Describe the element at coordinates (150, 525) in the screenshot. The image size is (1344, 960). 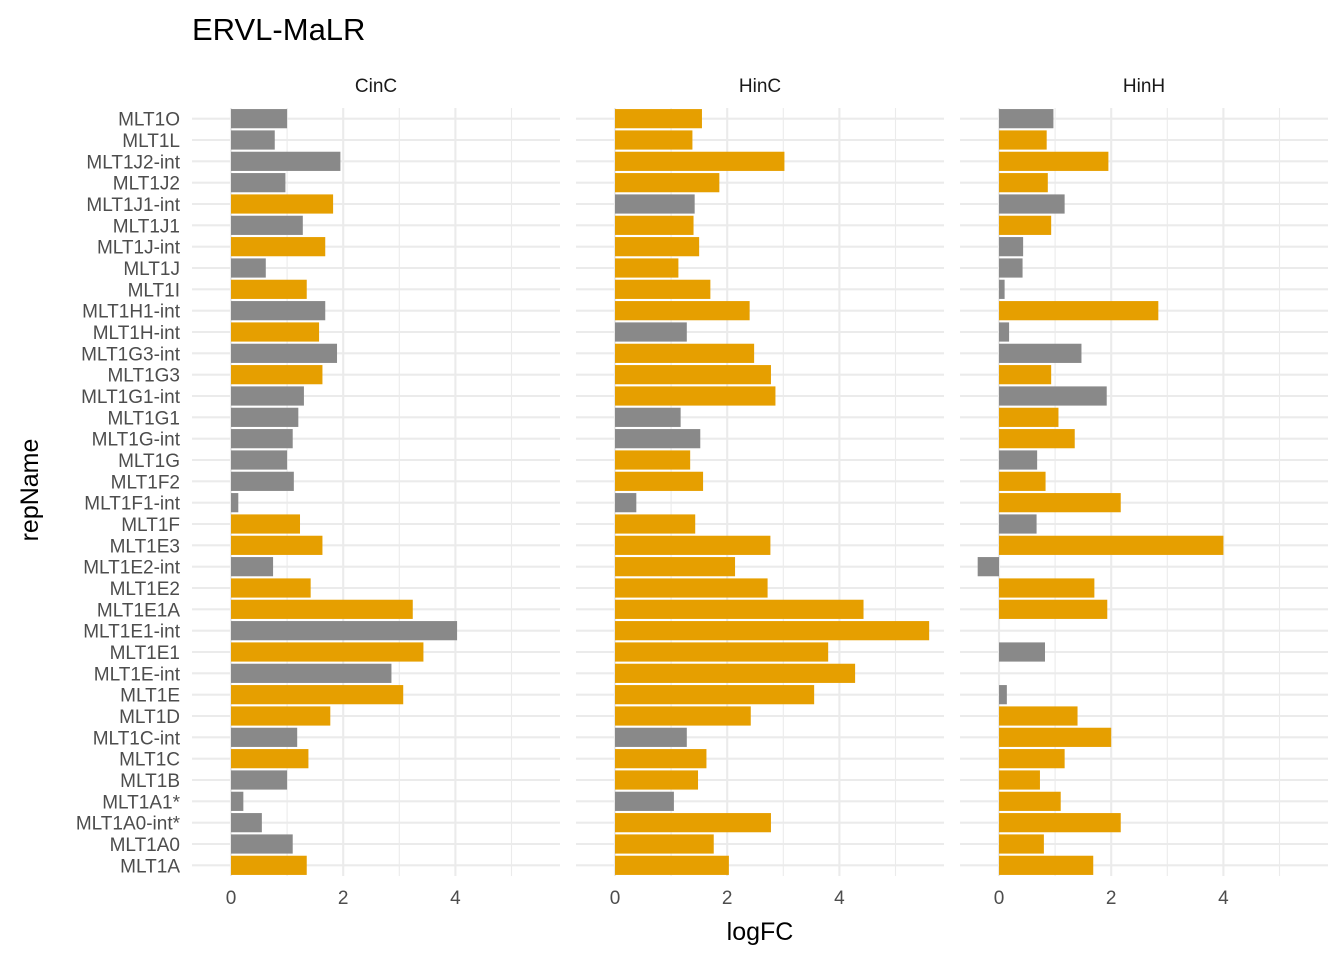
I see `y-tick-label: MLT1F` at that location.